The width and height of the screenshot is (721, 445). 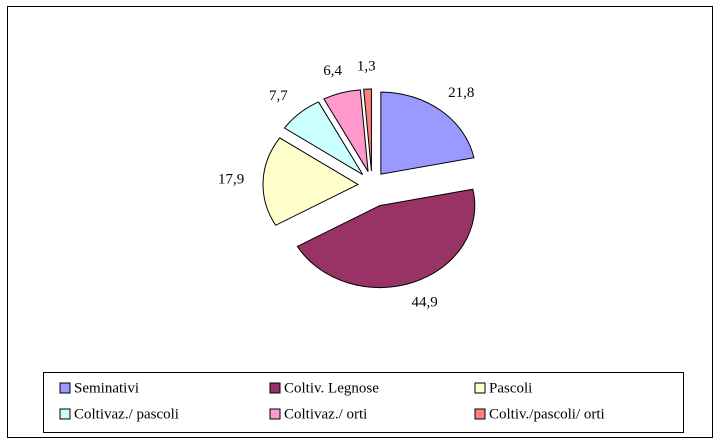 I want to click on legend-label: Pascoli, so click(x=510, y=388).